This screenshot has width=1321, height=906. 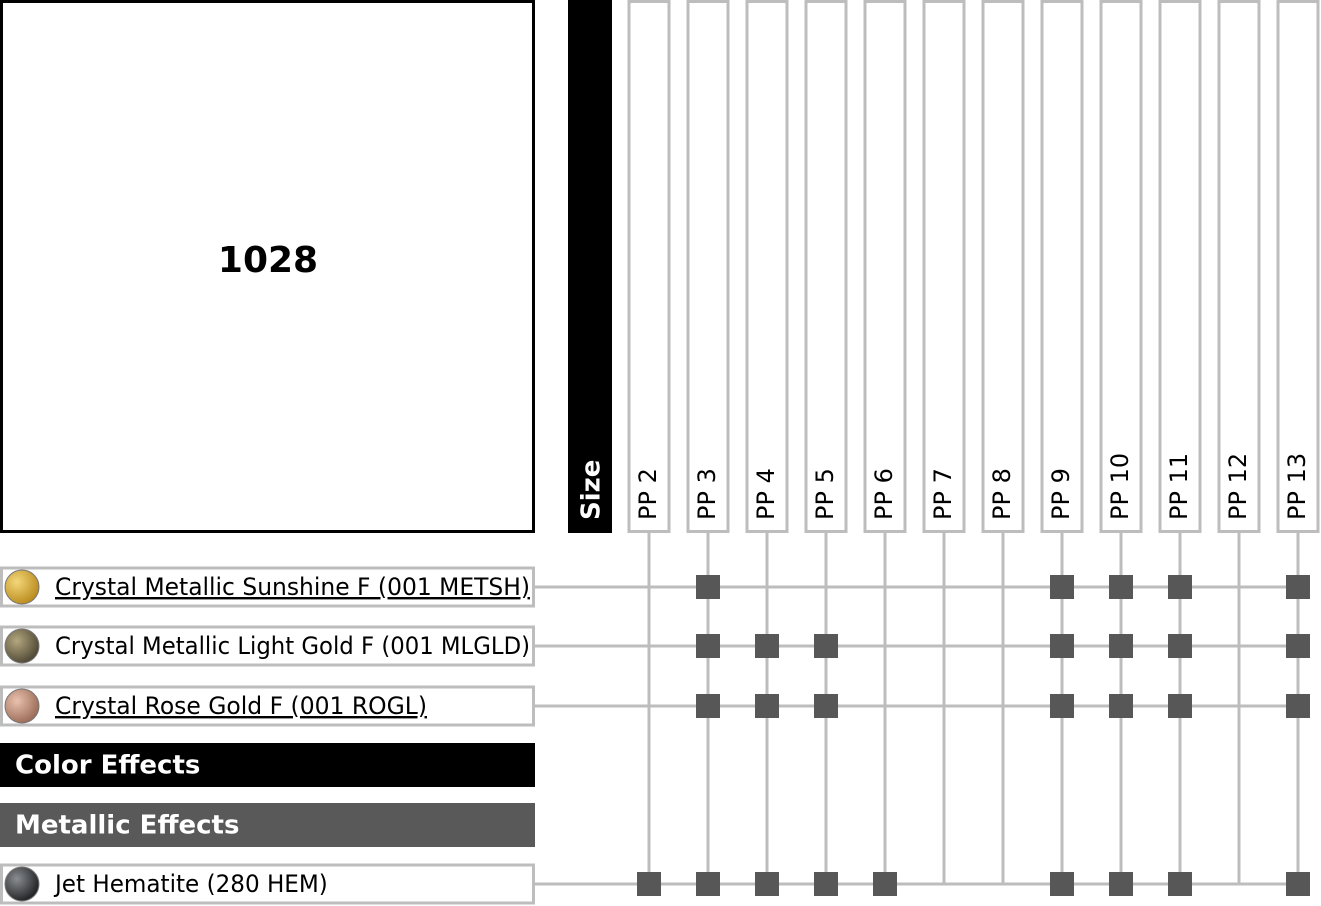 What do you see at coordinates (943, 494) in the screenshot?
I see `size-label: PP 7` at bounding box center [943, 494].